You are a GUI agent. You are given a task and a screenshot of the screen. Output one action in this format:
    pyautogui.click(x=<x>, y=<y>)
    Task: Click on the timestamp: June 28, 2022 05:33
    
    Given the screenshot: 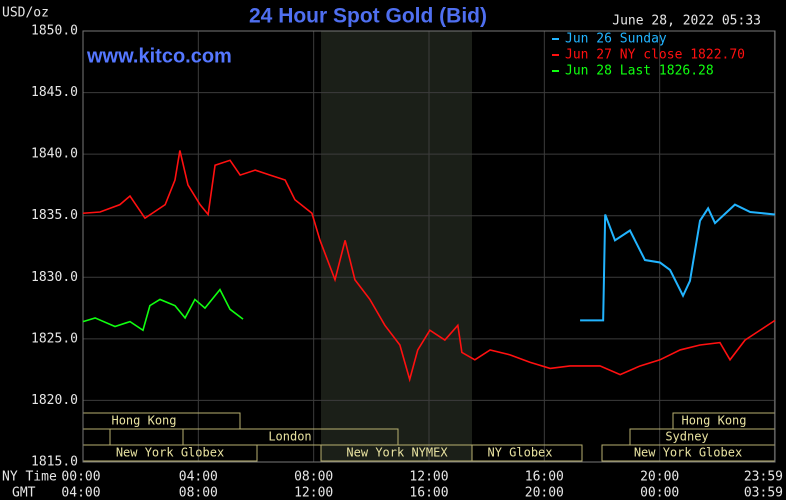 What is the action you would take?
    pyautogui.click(x=686, y=21)
    